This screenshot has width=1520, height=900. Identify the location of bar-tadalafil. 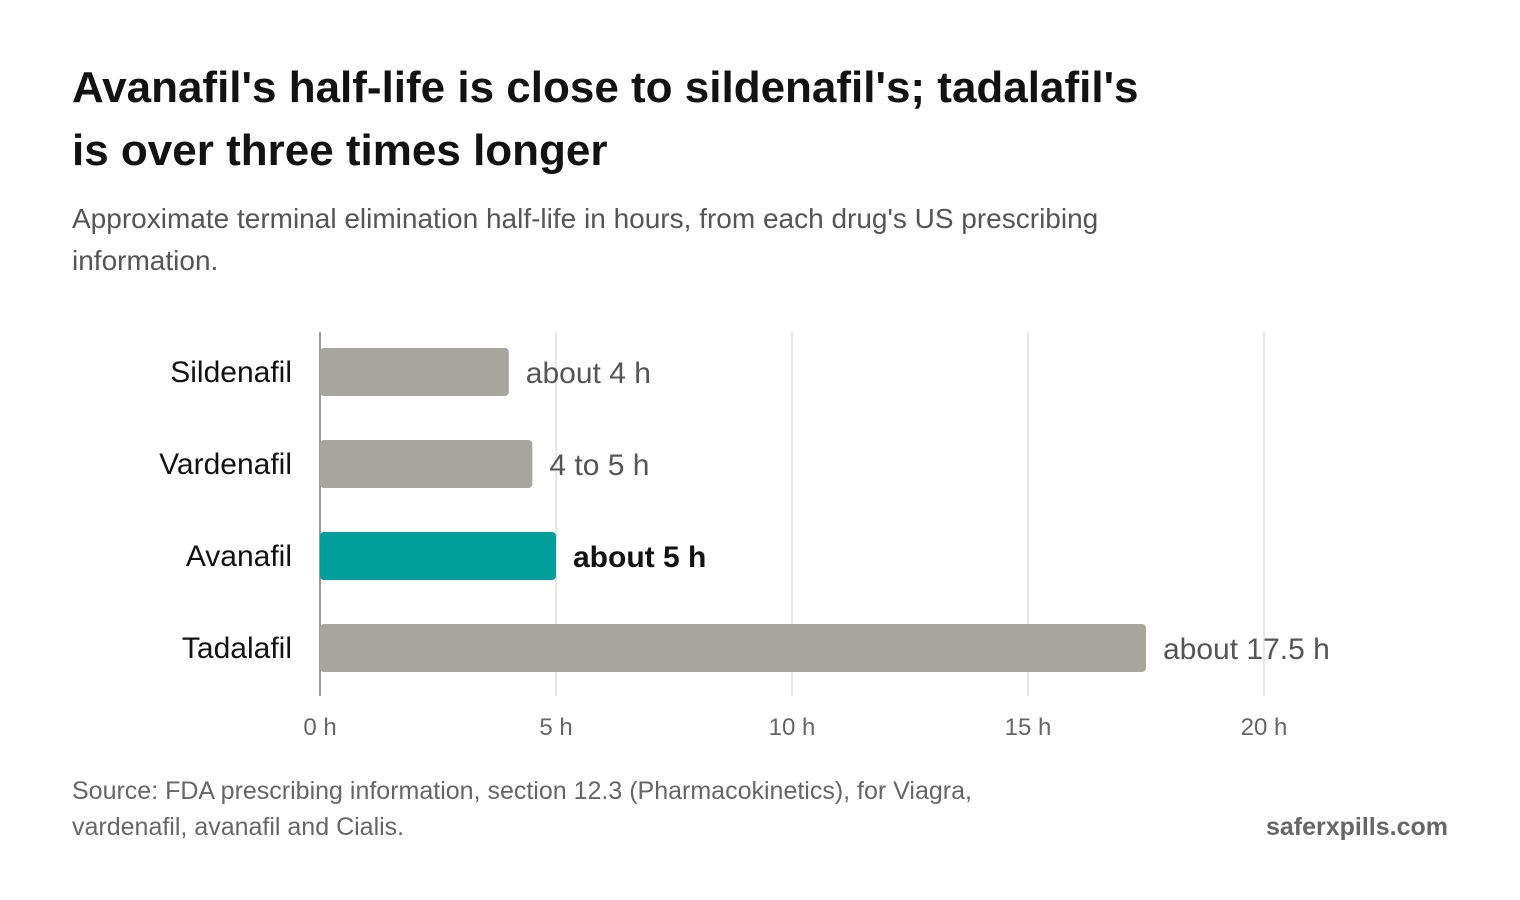
(733, 648).